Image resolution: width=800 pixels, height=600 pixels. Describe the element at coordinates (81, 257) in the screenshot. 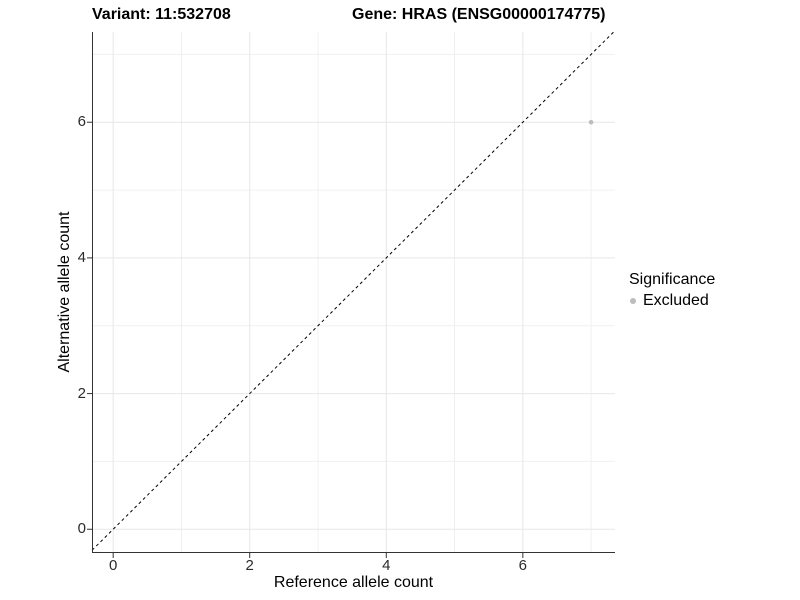

I see `y-tick-label: 4` at that location.